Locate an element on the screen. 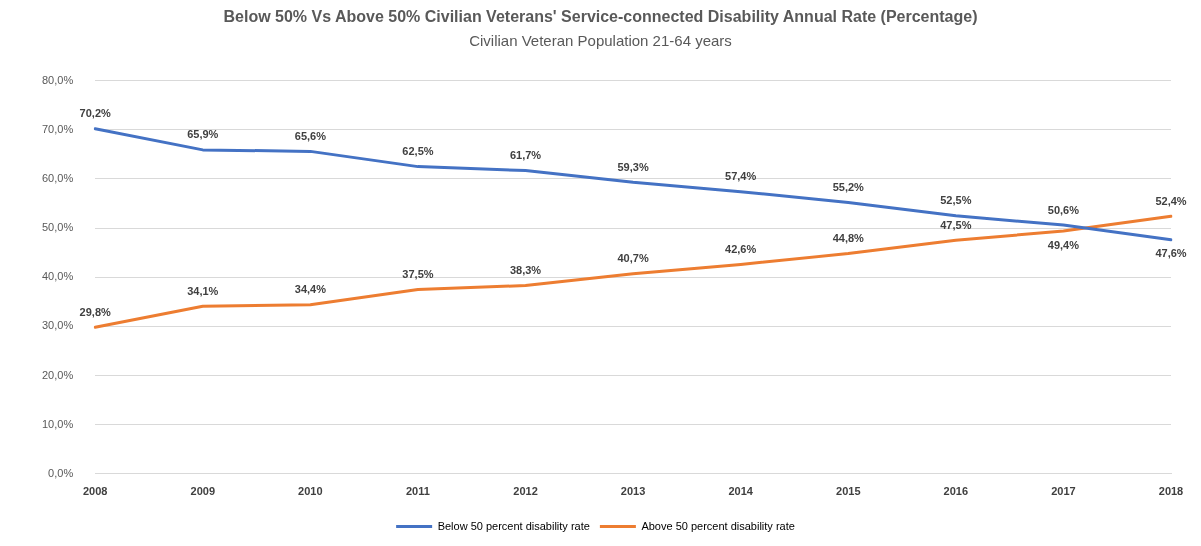 The image size is (1201, 546). y-tick-label: 80,0% is located at coordinates (57, 79).